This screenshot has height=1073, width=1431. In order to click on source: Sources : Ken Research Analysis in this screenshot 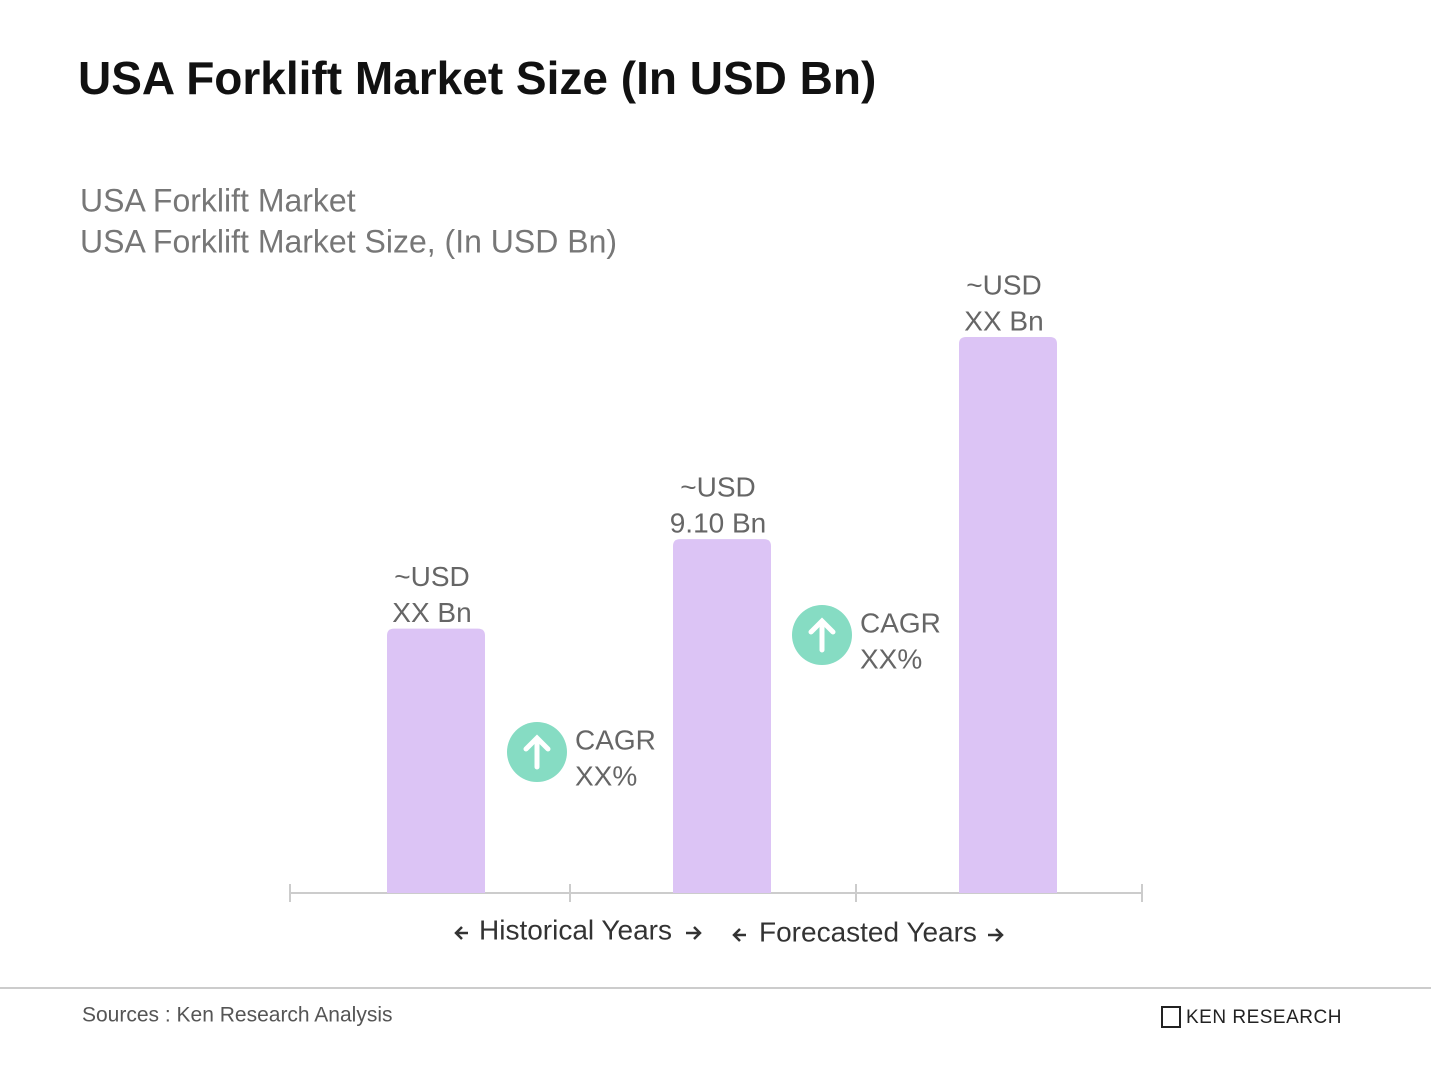, I will do `click(237, 1015)`.